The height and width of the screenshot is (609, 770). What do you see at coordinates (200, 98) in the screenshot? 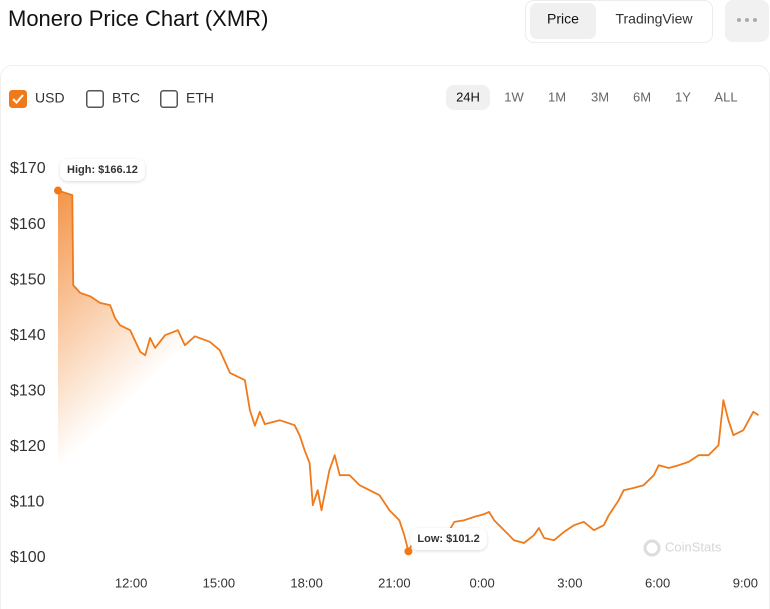
I see `currency-label: ETH` at bounding box center [200, 98].